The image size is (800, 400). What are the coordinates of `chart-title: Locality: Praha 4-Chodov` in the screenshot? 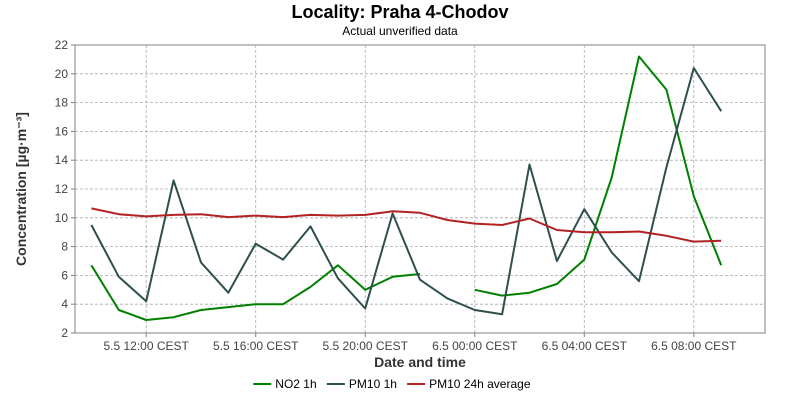 It's located at (399, 12).